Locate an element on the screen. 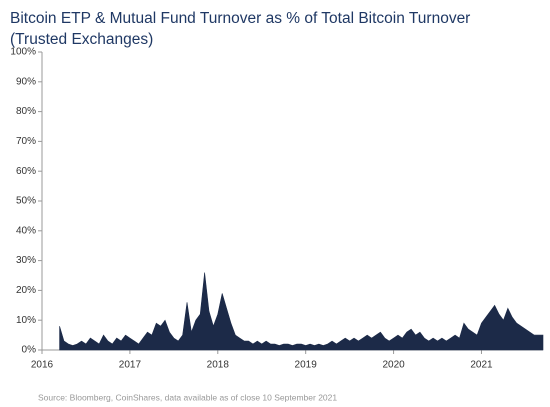 The height and width of the screenshot is (407, 550). x-tick-label: 2018 is located at coordinates (218, 365).